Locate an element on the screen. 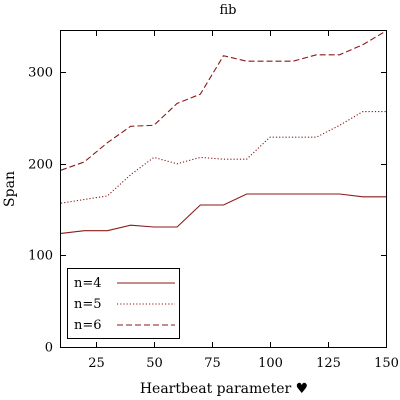 The width and height of the screenshot is (400, 400). legend-label: n=6 is located at coordinates (88, 325).